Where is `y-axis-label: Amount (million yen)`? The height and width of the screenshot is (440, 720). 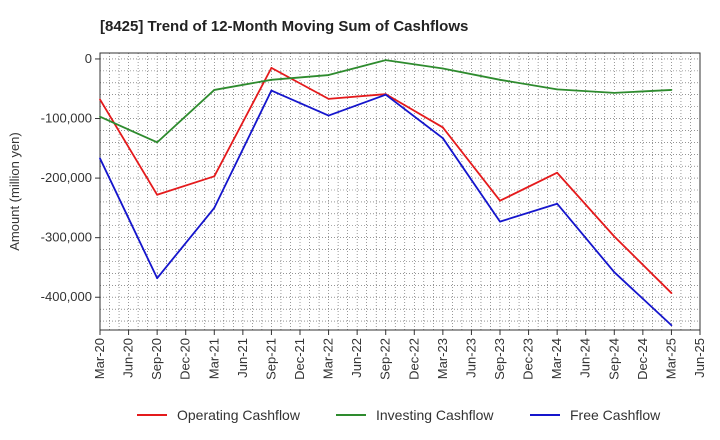
y-axis-label: Amount (million yen) is located at coordinates (14, 191).